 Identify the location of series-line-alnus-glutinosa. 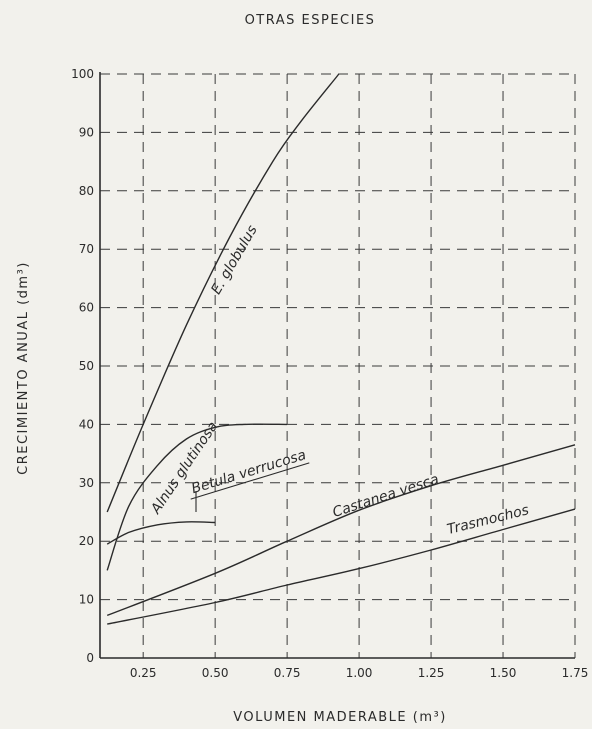
(197, 497).